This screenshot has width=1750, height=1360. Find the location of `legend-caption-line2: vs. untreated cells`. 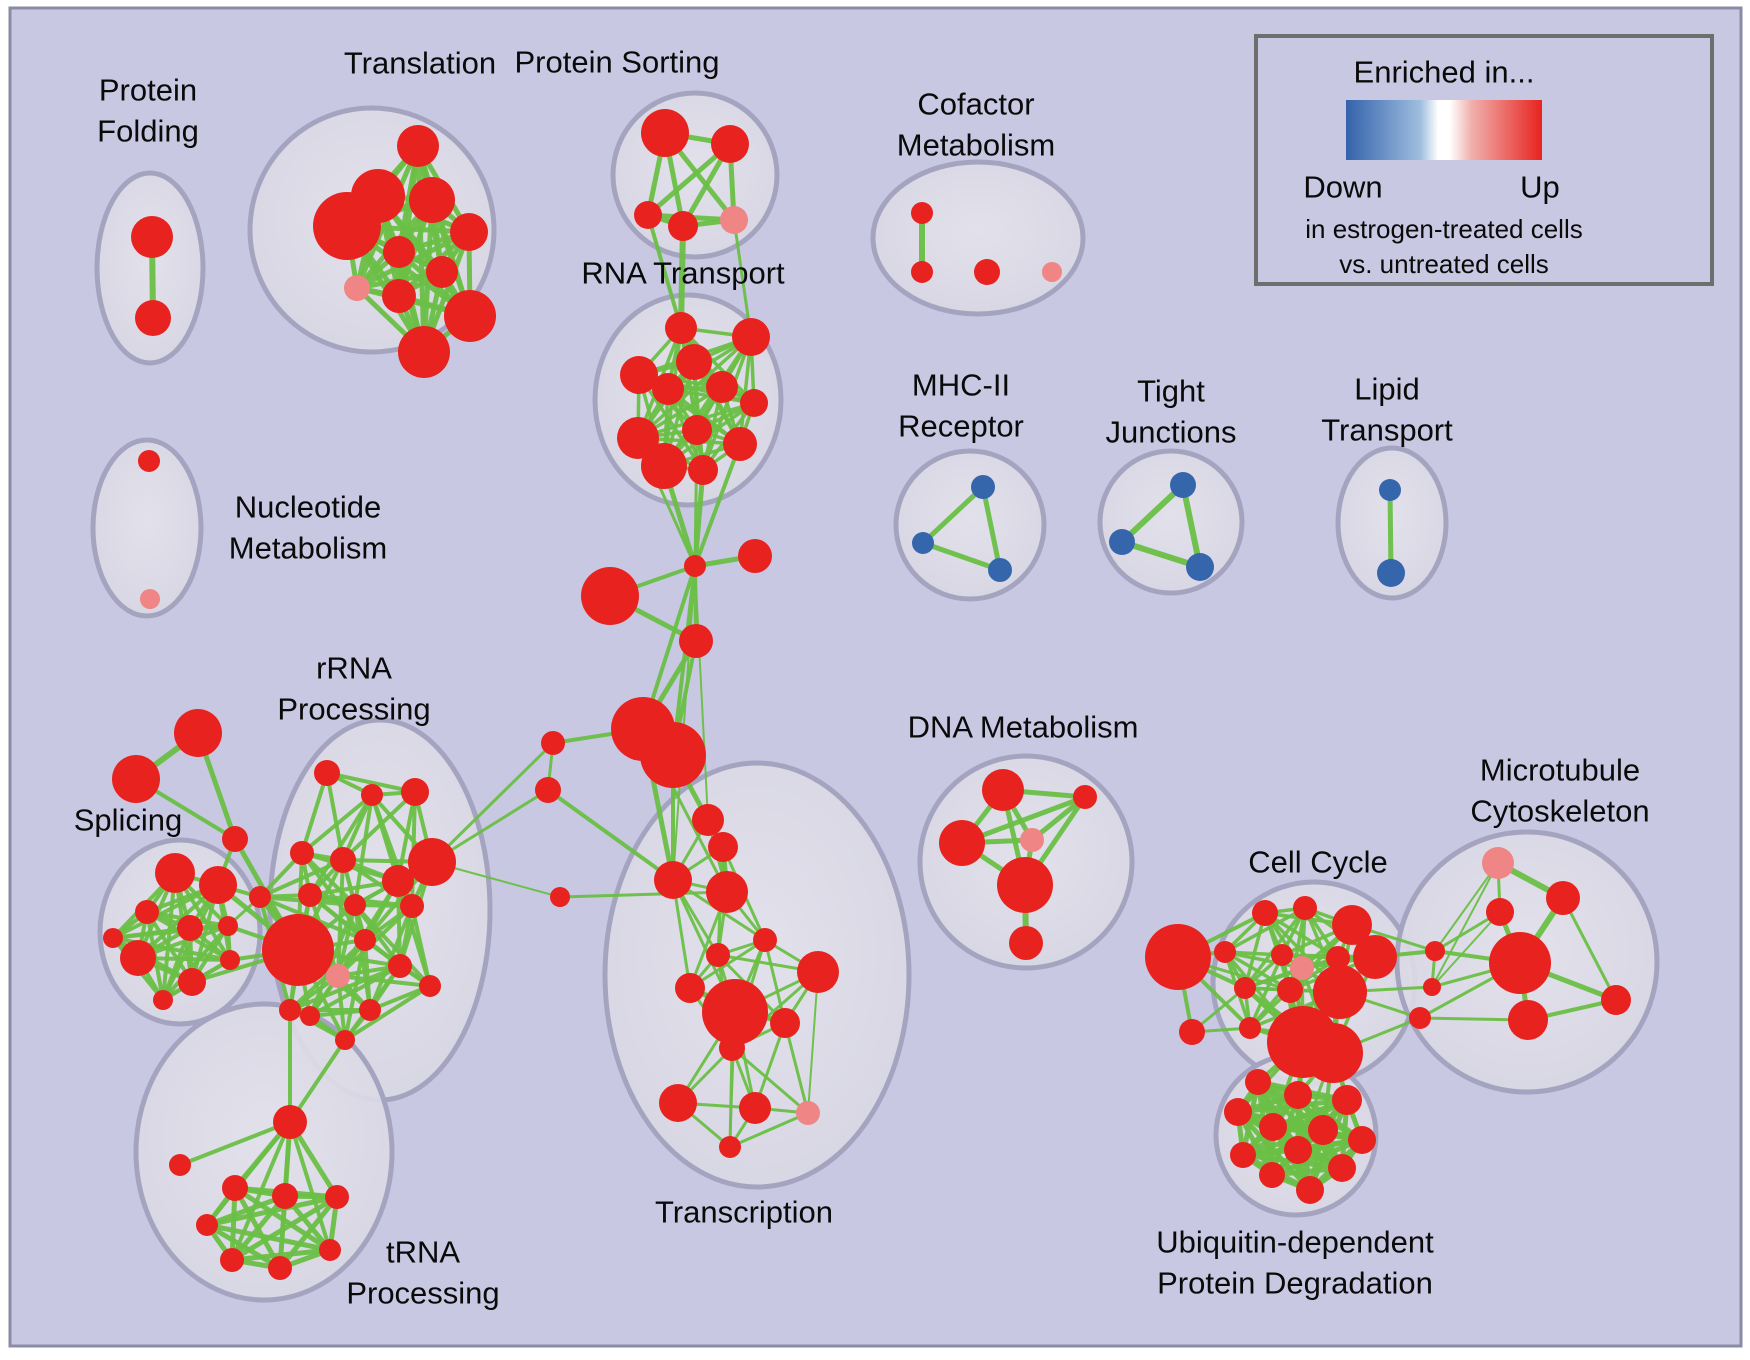

legend-caption-line2: vs. untreated cells is located at coordinates (1444, 264).